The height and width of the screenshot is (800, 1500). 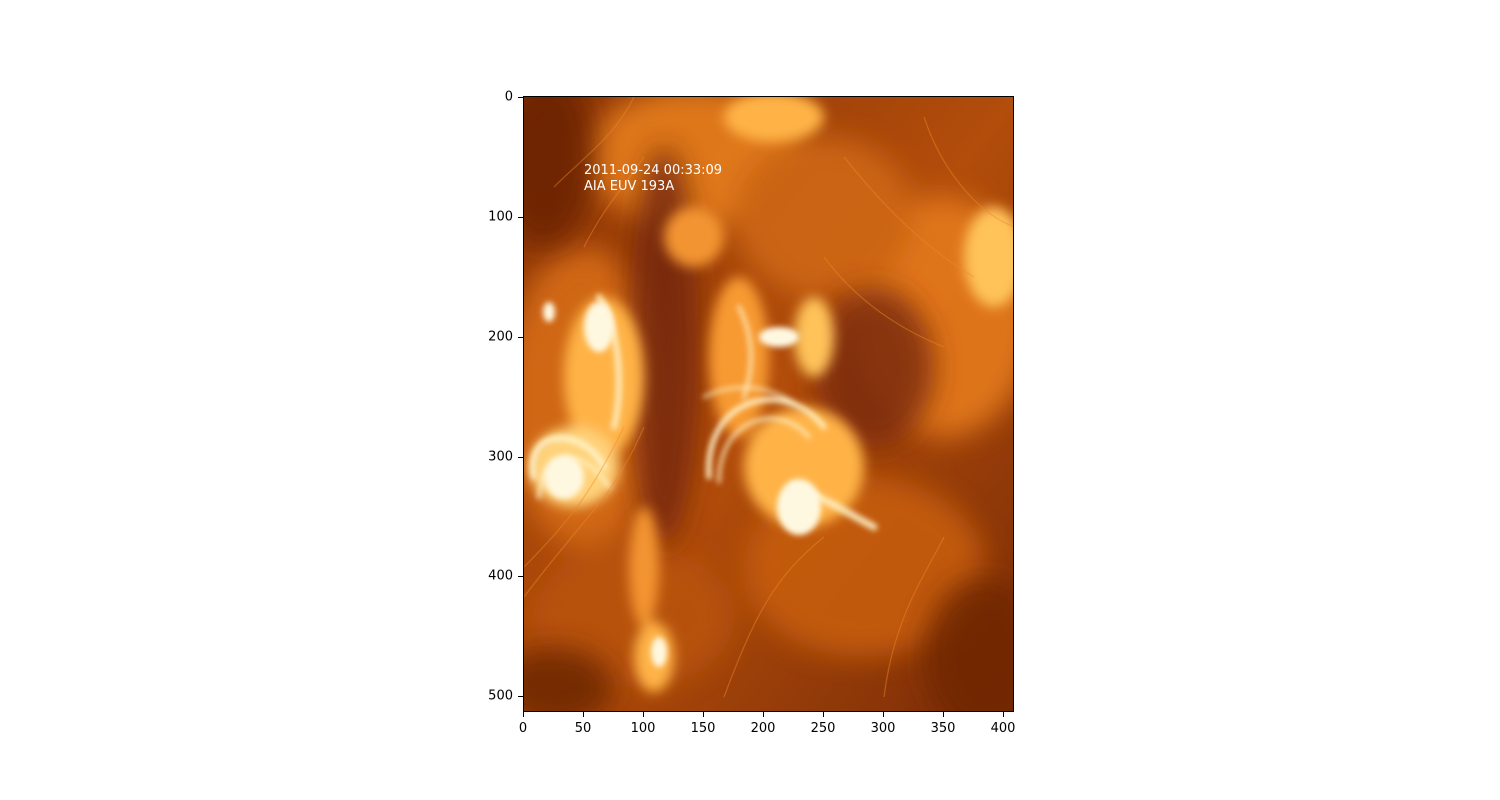 I want to click on x-tick-label: 200, so click(x=763, y=728).